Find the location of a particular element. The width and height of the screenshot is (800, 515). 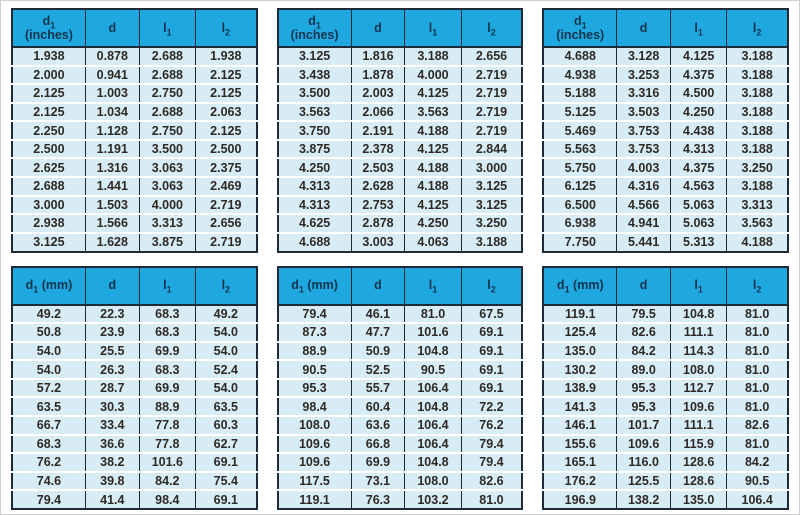

cell: 117.5 is located at coordinates (314, 480).